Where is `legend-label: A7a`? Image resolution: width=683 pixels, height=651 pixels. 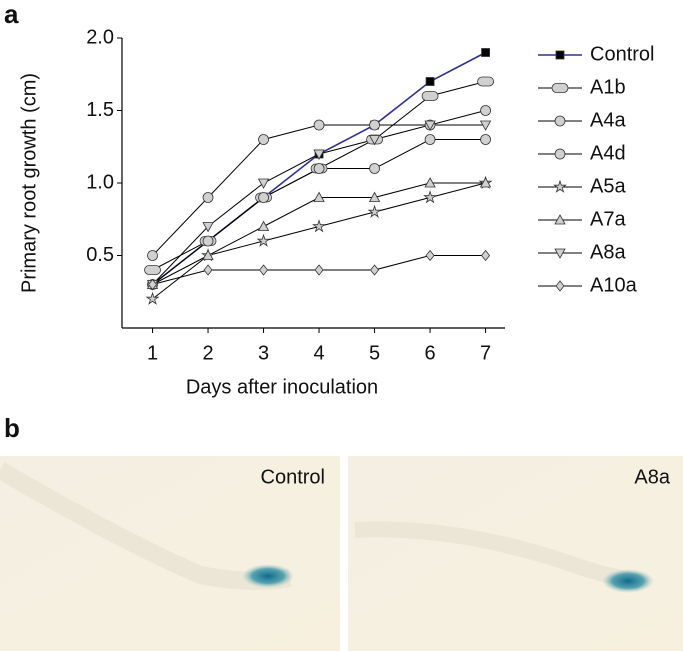 legend-label: A7a is located at coordinates (608, 219).